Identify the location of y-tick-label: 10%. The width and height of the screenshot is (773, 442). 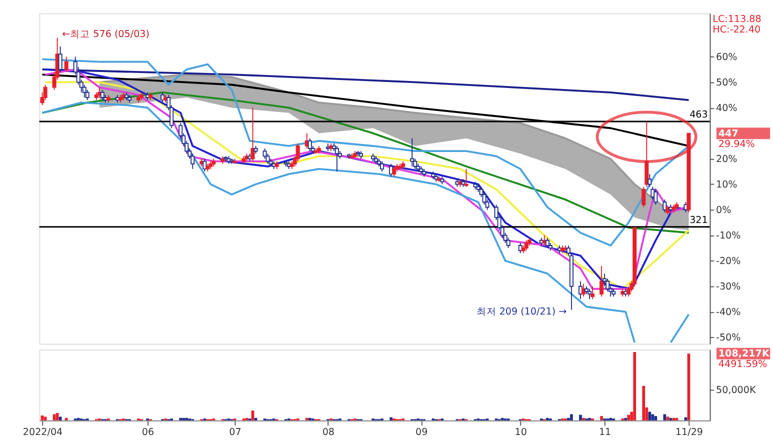
(727, 185).